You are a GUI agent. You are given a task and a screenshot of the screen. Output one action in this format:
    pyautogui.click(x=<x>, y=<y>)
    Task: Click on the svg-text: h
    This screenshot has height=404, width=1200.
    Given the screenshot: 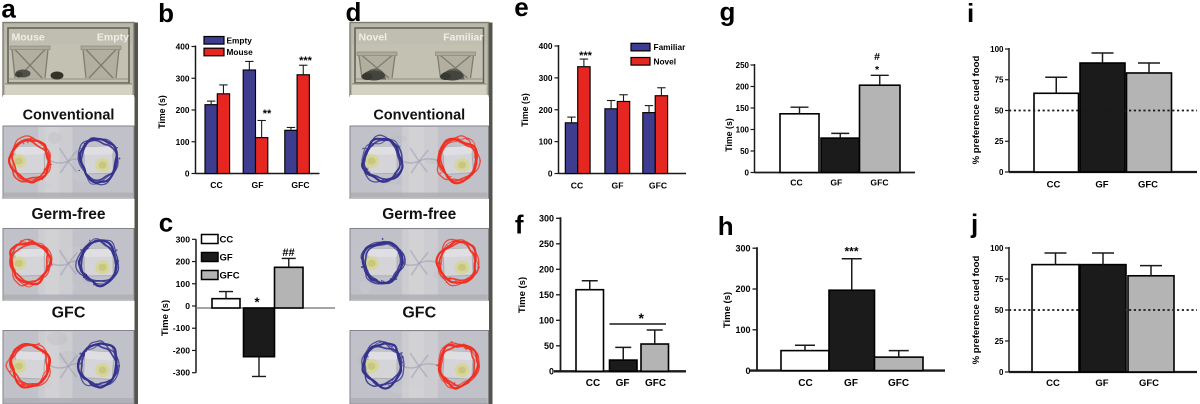 What is the action you would take?
    pyautogui.click(x=726, y=226)
    